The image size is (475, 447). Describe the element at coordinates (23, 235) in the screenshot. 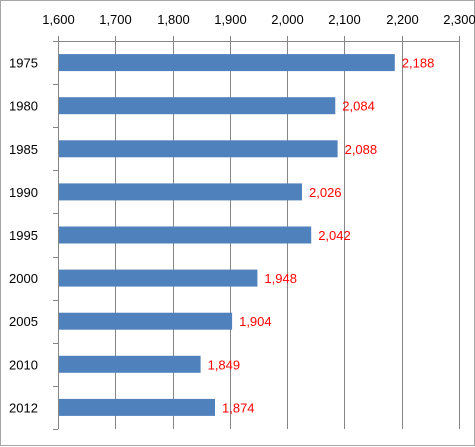

I see `category-label: 1995` at that location.